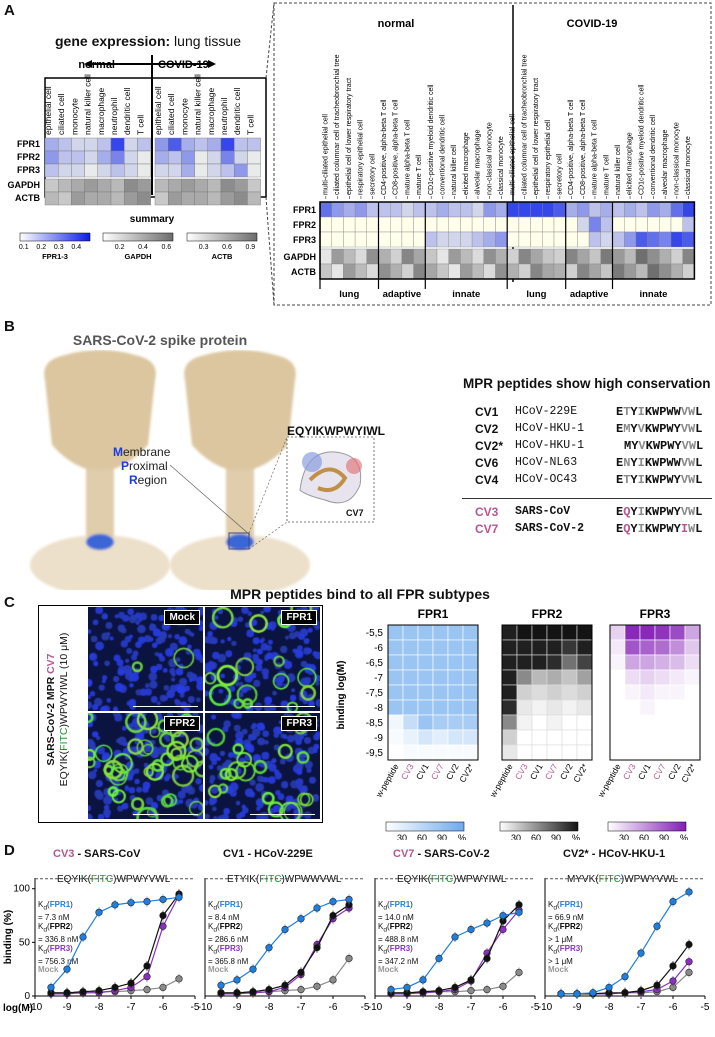 This screenshot has width=715, height=1037. I want to click on legend-tick: 0.4, so click(76, 247).